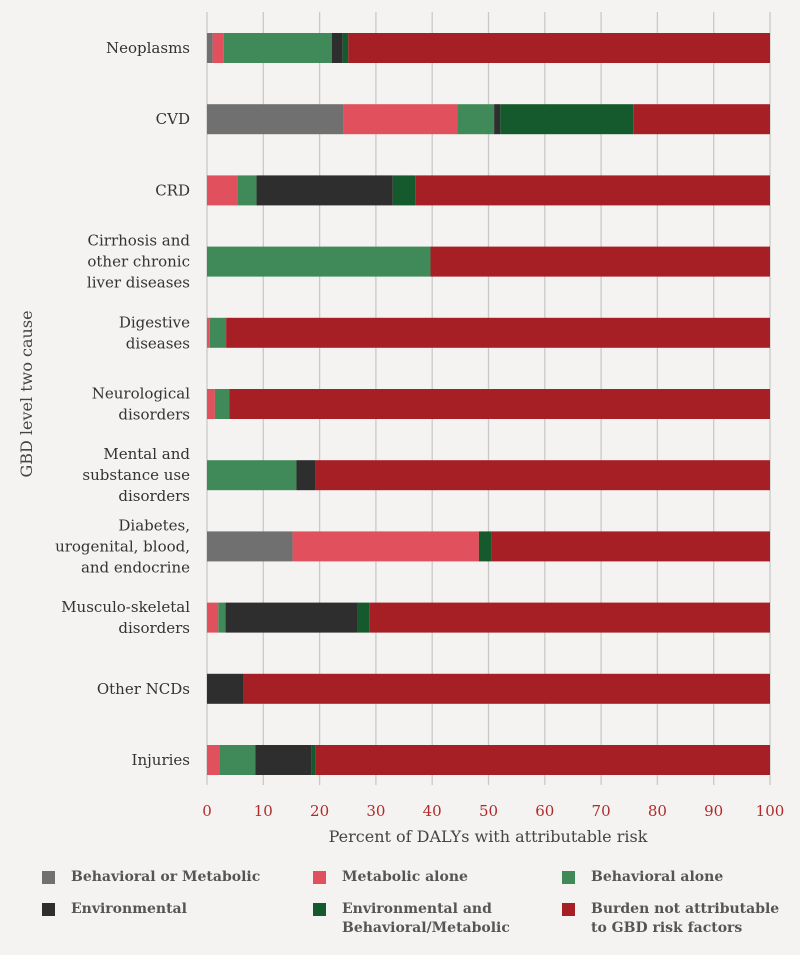  Describe the element at coordinates (136, 475) in the screenshot. I see `category-label: Mental and substance use disorders` at that location.